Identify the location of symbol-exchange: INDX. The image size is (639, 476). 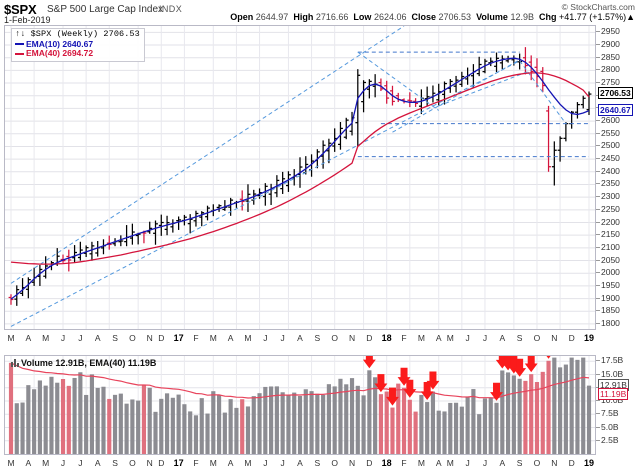
(171, 9).